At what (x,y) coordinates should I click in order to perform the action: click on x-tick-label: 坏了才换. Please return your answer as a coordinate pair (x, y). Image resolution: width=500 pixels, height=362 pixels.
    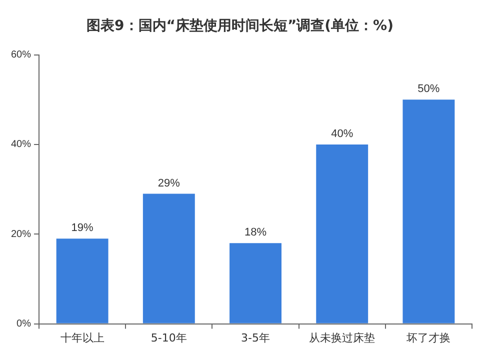
    Looking at the image, I should click on (428, 337).